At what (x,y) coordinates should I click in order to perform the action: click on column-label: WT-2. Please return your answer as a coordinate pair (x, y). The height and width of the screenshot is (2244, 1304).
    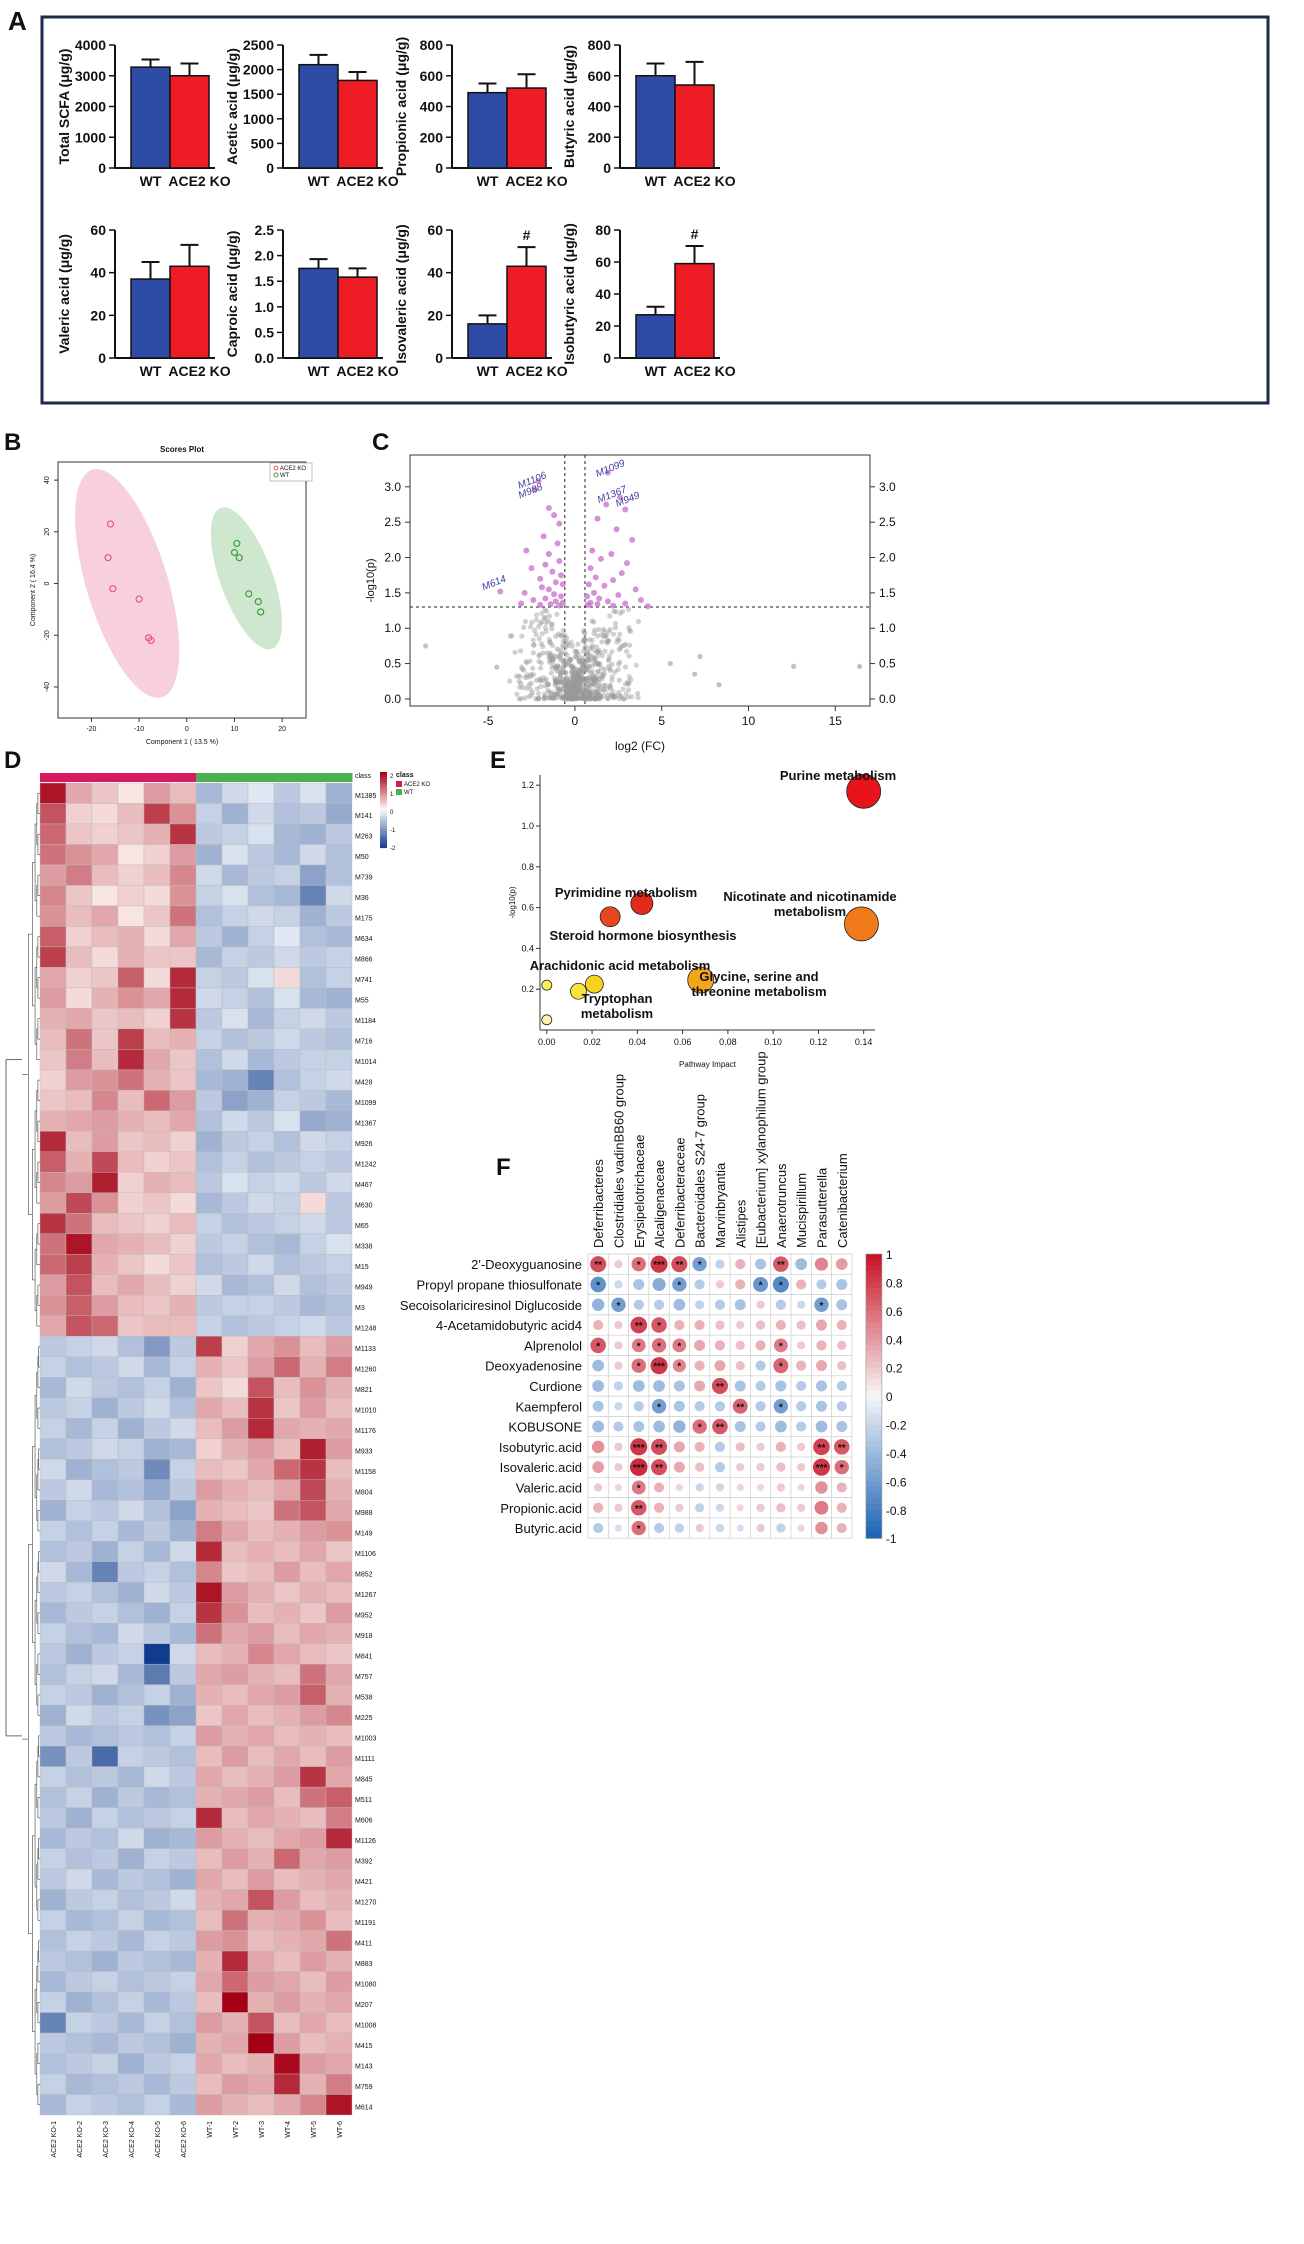
    Looking at the image, I should click on (236, 2129).